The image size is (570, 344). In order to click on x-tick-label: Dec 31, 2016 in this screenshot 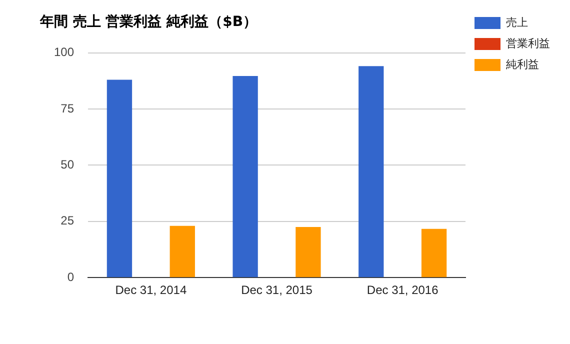, I will do `click(402, 290)`.